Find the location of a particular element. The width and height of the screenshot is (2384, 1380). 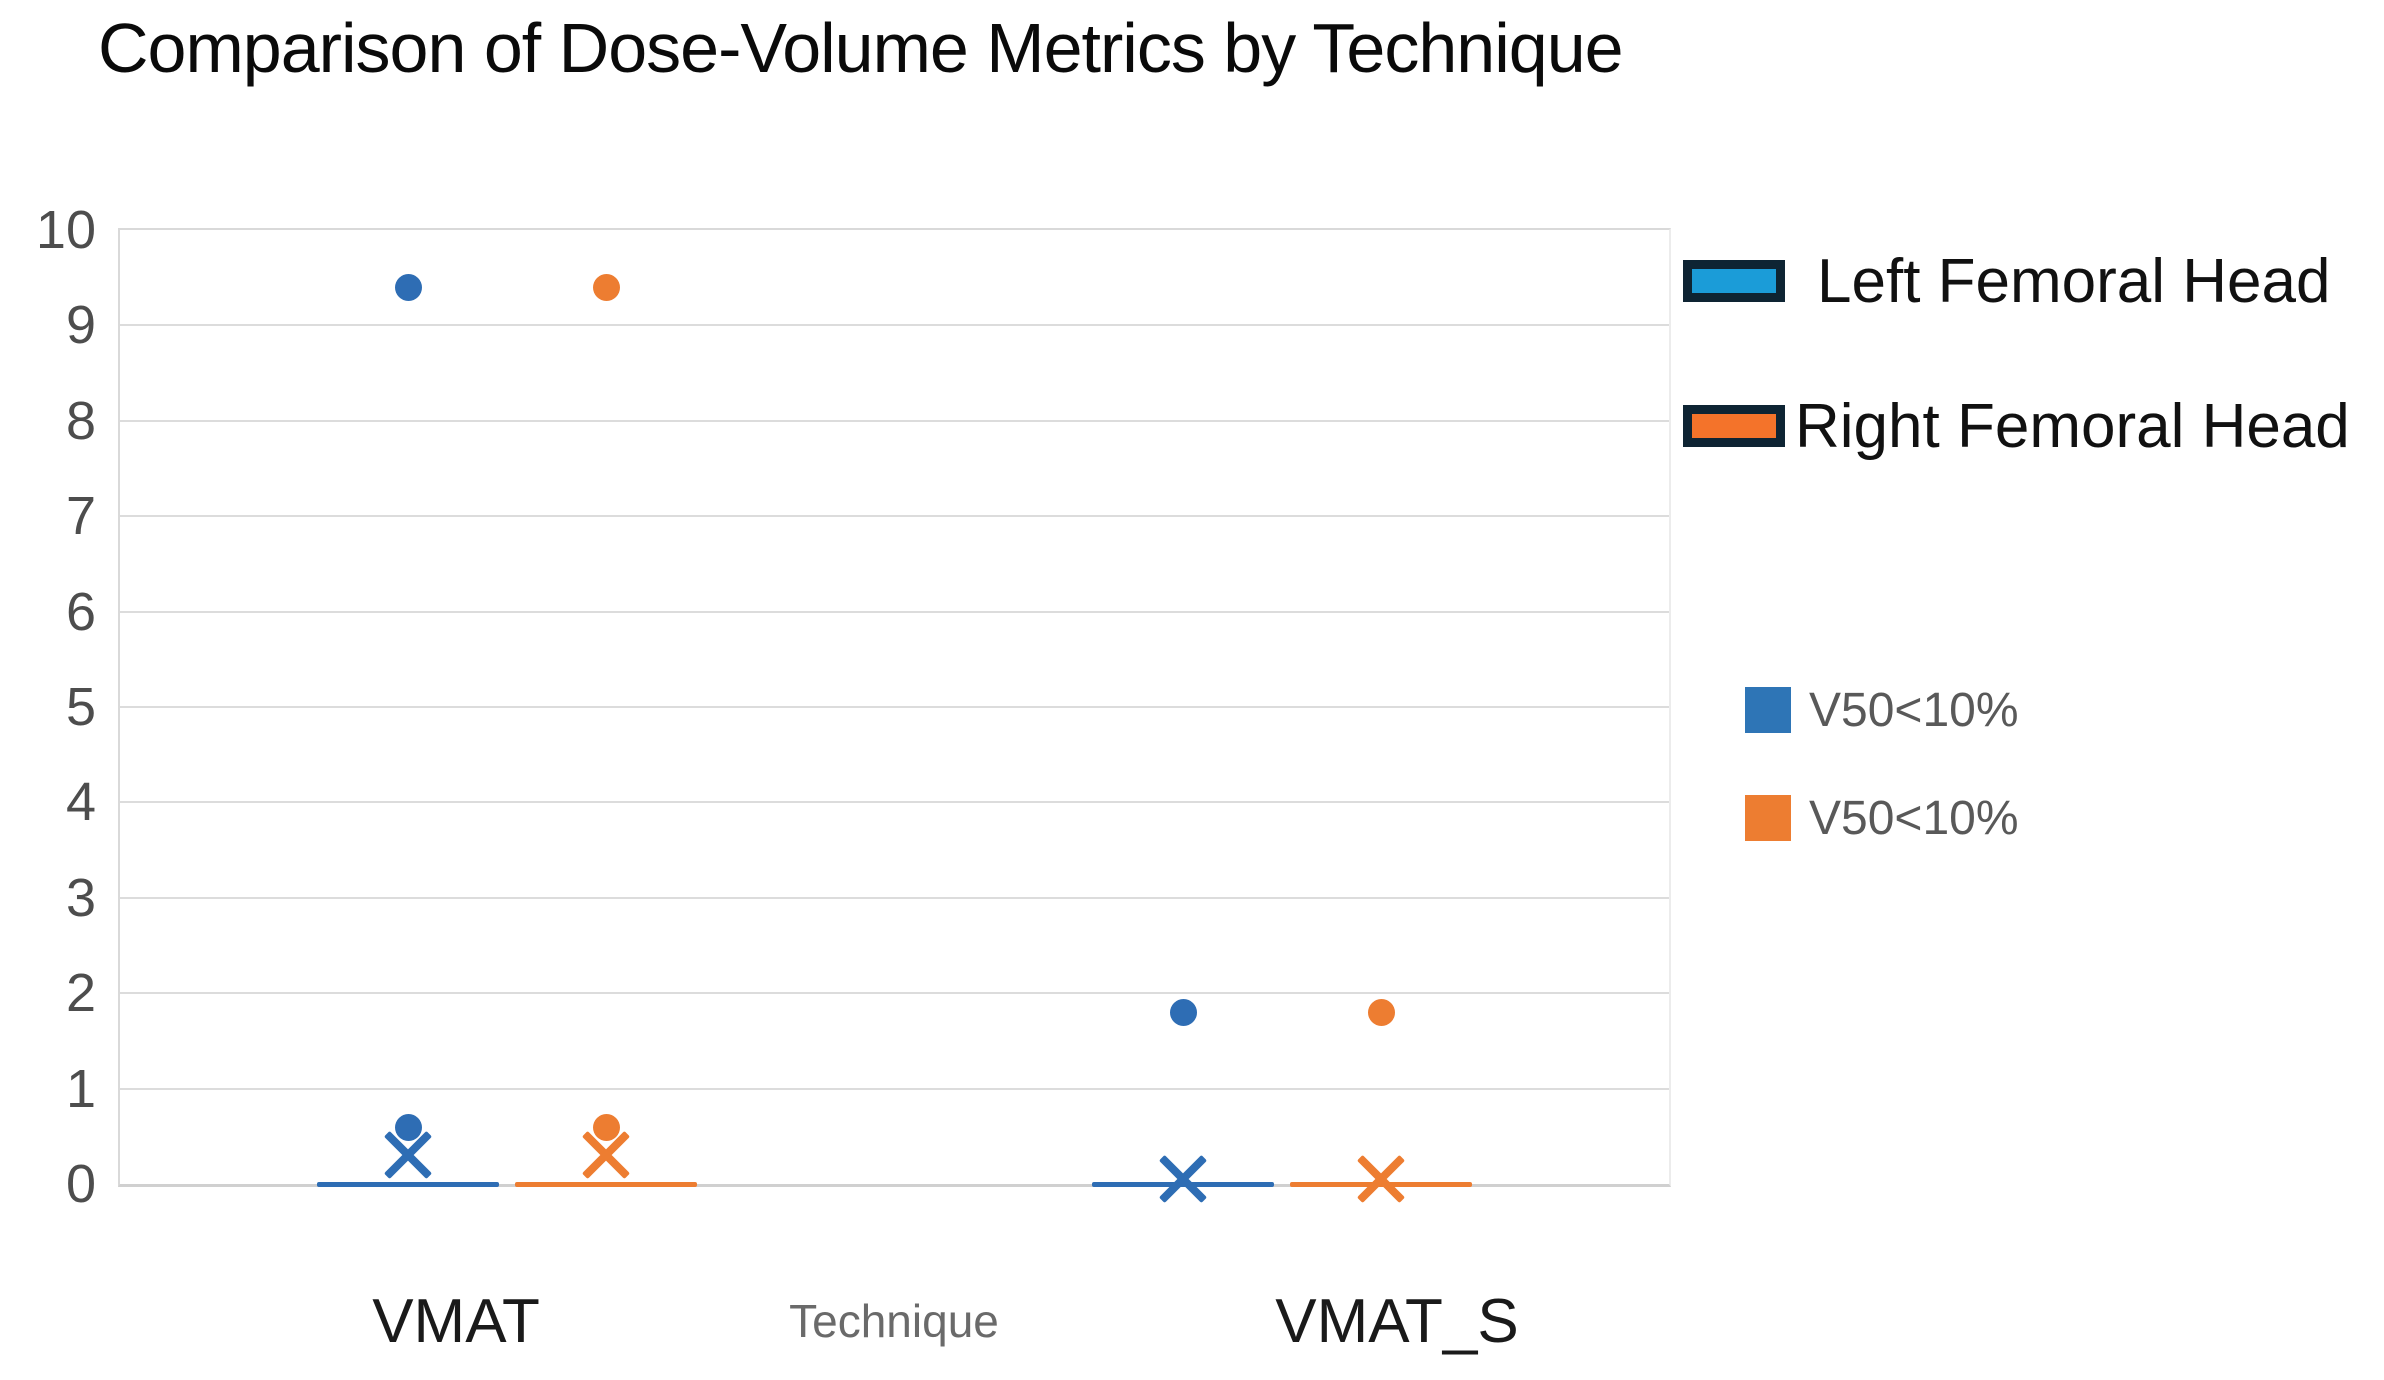

y-tick-label: 10 is located at coordinates (65, 230).